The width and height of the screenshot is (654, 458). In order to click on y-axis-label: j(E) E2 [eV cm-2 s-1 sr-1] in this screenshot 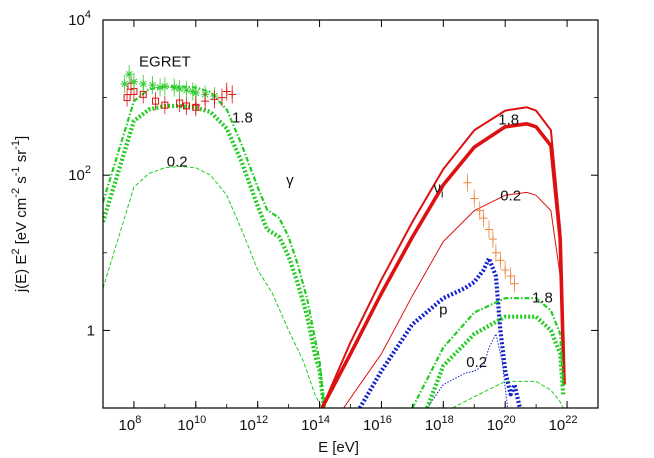, I will do `click(20, 214)`.